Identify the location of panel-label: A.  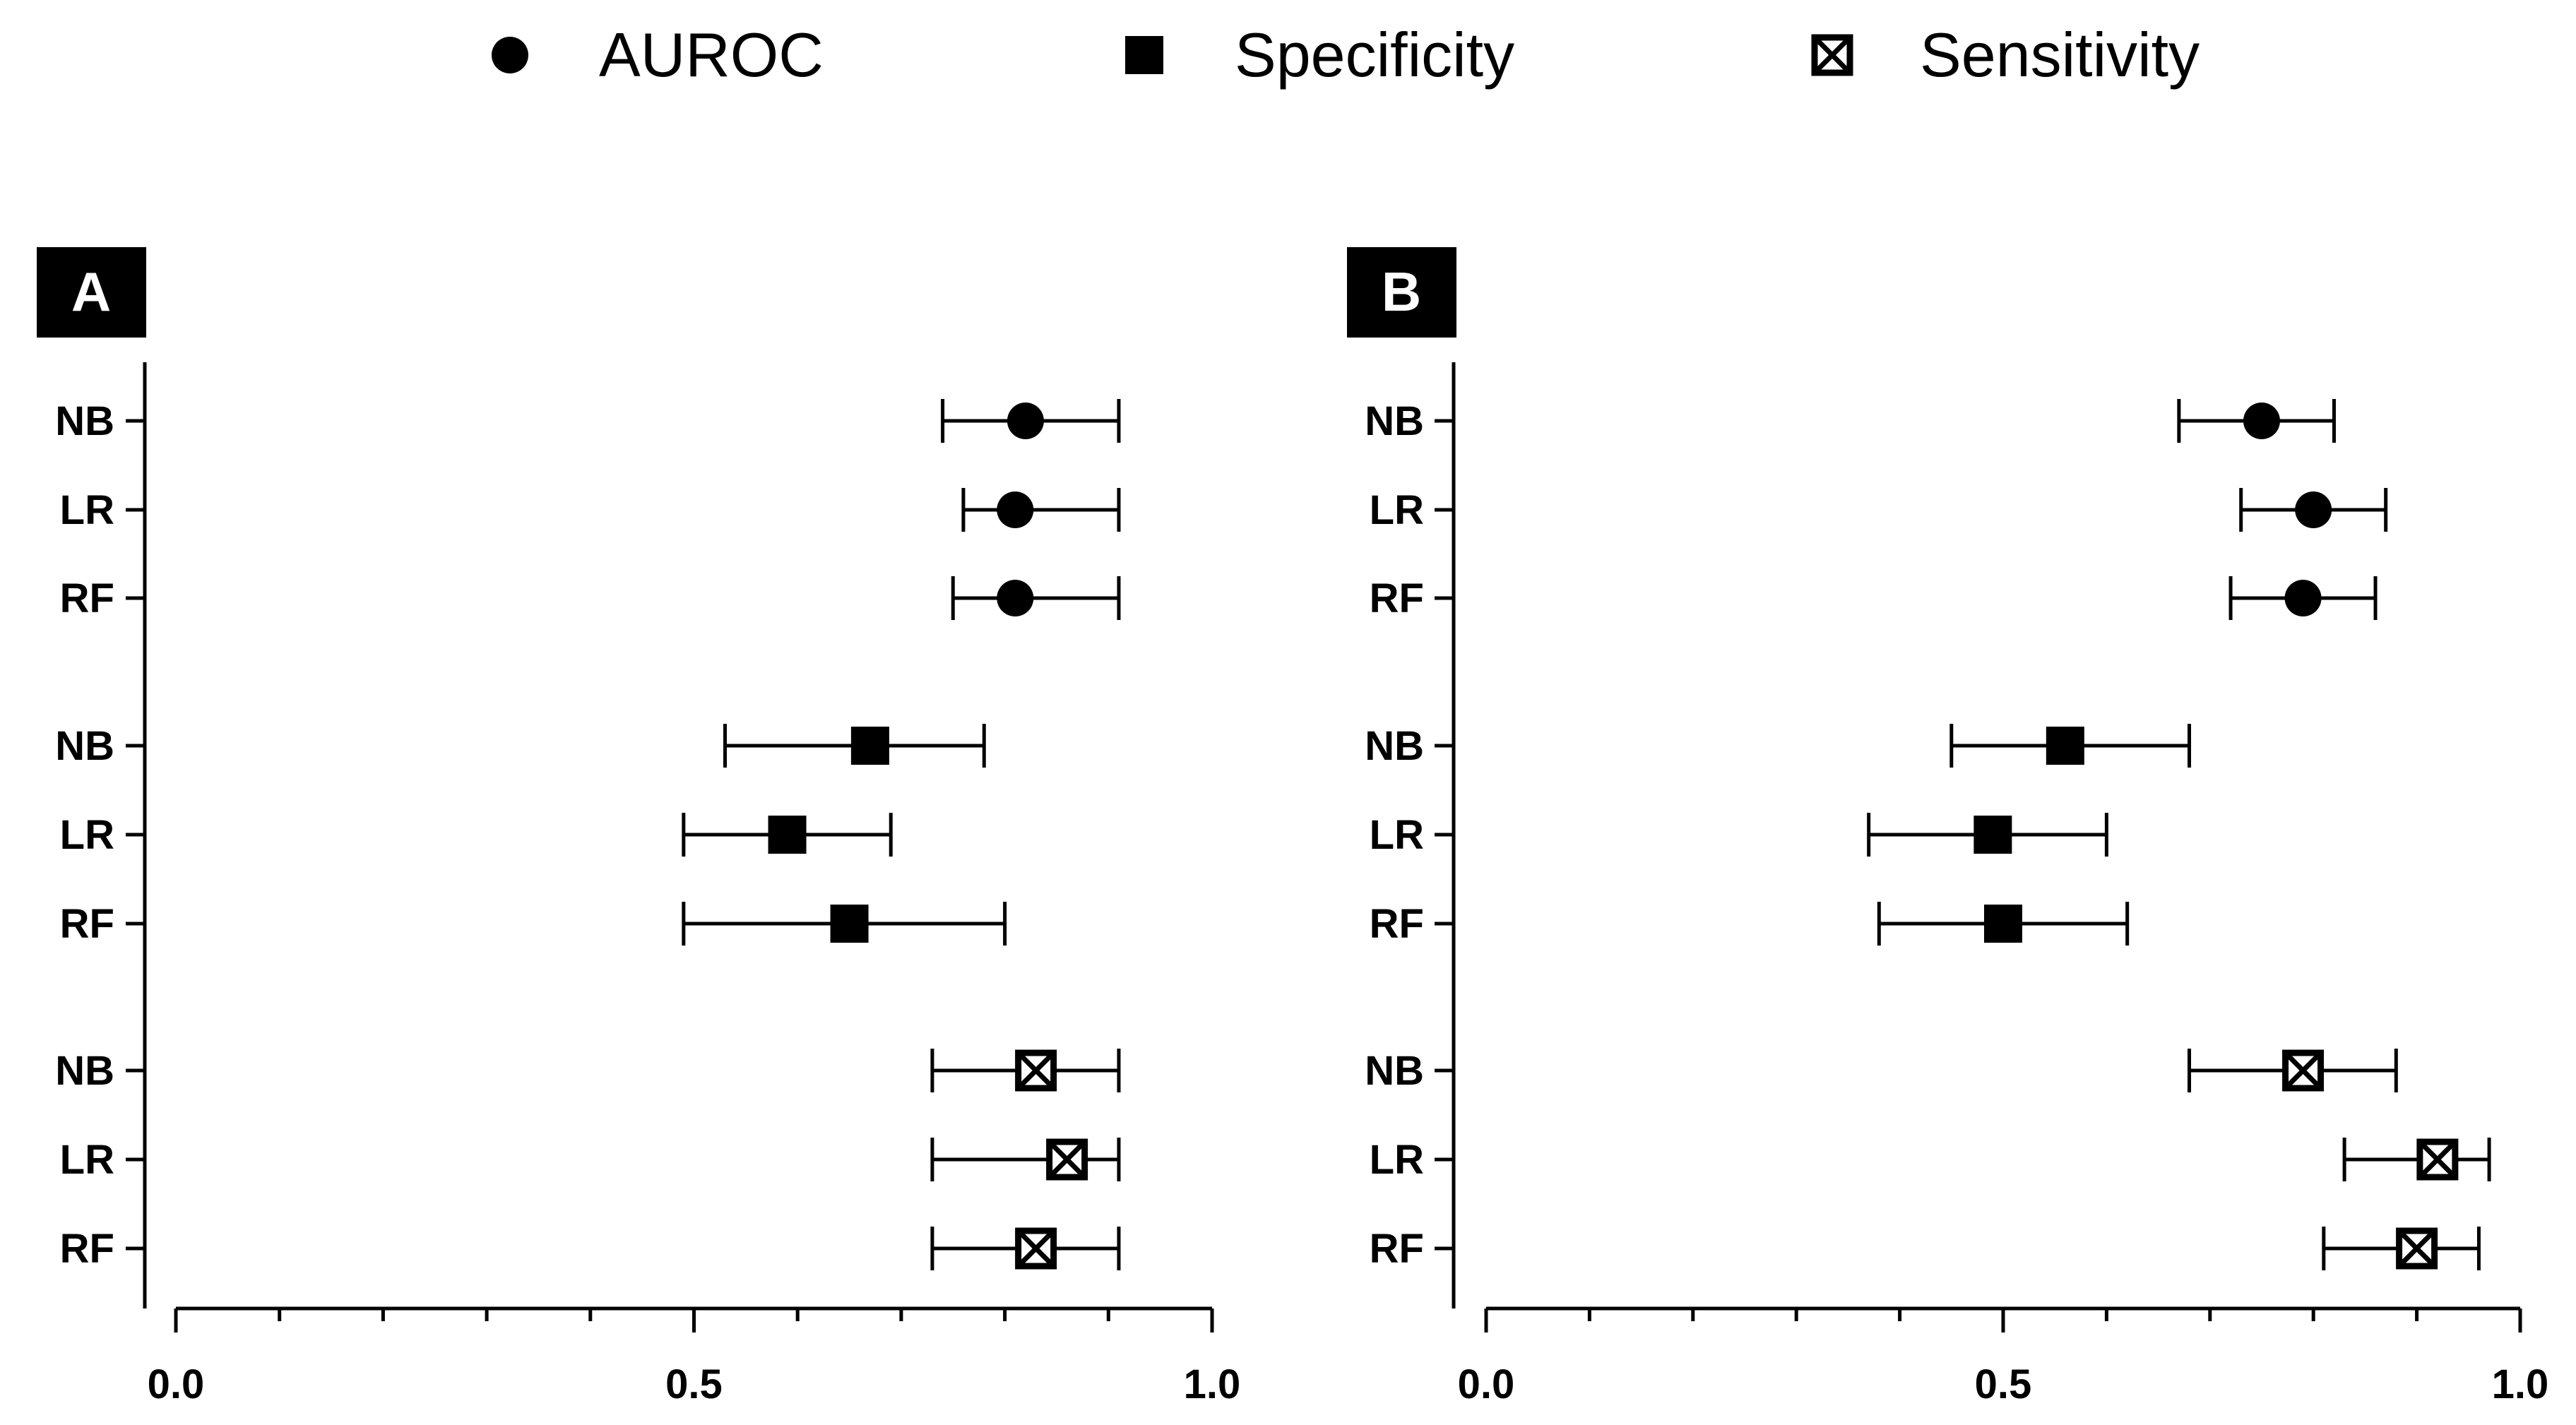
(91, 292).